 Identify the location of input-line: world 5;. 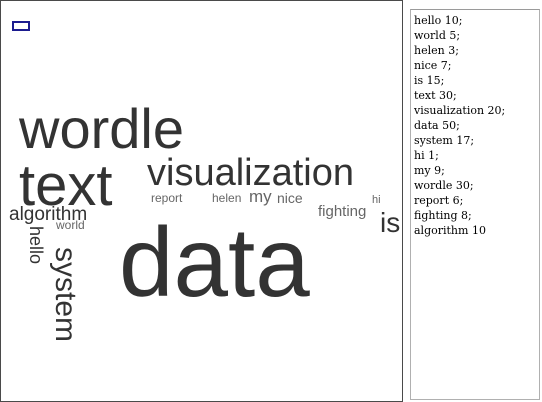
(437, 35).